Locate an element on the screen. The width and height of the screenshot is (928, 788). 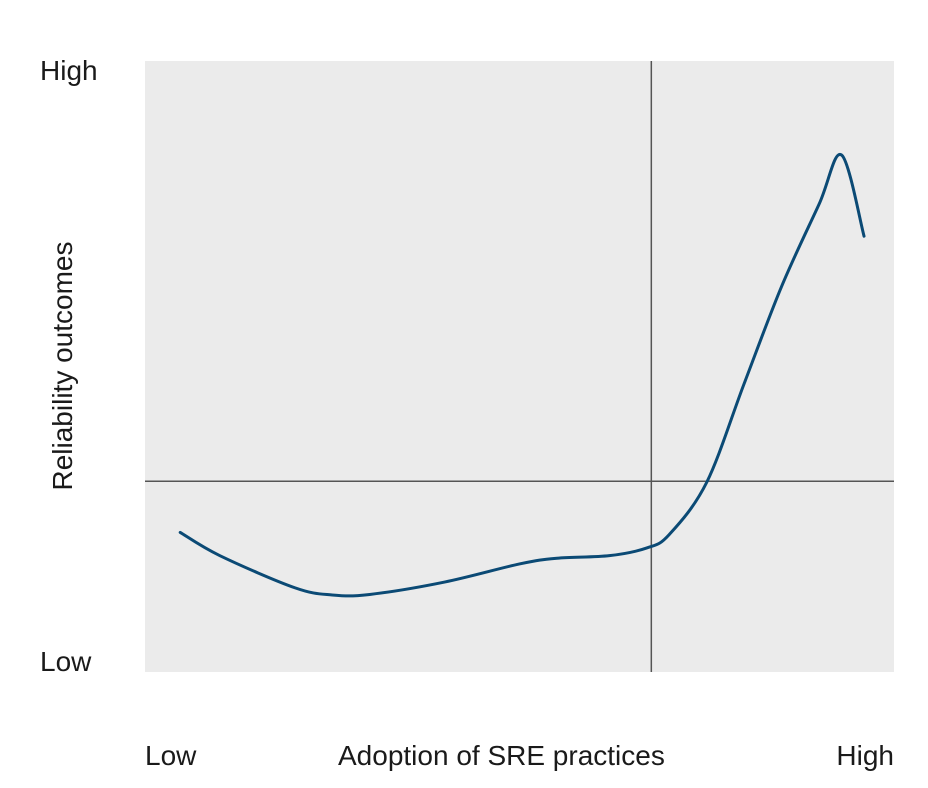
x-axis-label: Adoption of SRE practices is located at coordinates (501, 755).